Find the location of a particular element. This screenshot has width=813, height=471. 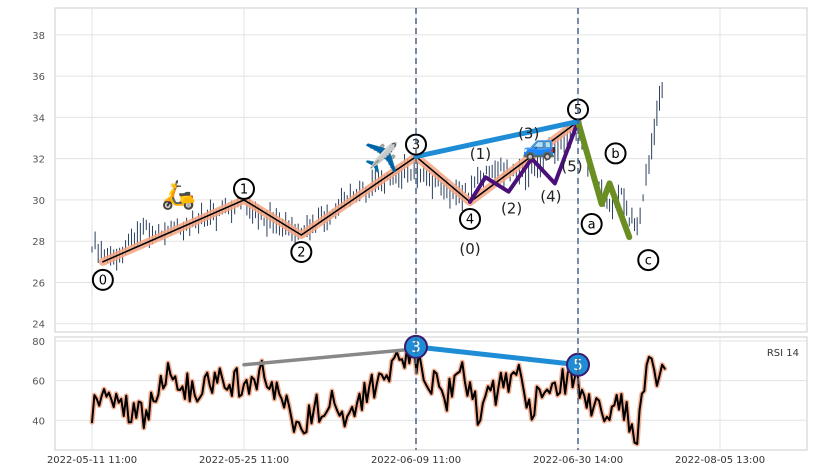

rsi-marker-5: 5 is located at coordinates (578, 365).